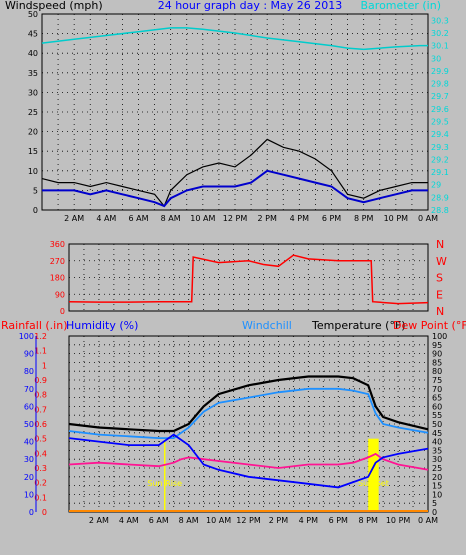 The width and height of the screenshot is (466, 555). What do you see at coordinates (248, 520) in the screenshot?
I see `temp-x-tick-label: 12 PM` at bounding box center [248, 520].